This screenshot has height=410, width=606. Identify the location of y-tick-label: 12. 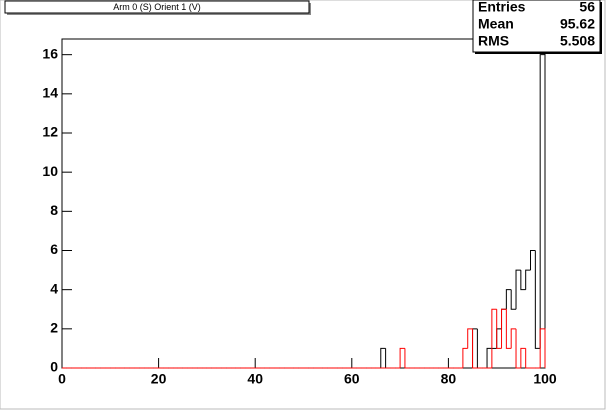
(50, 132).